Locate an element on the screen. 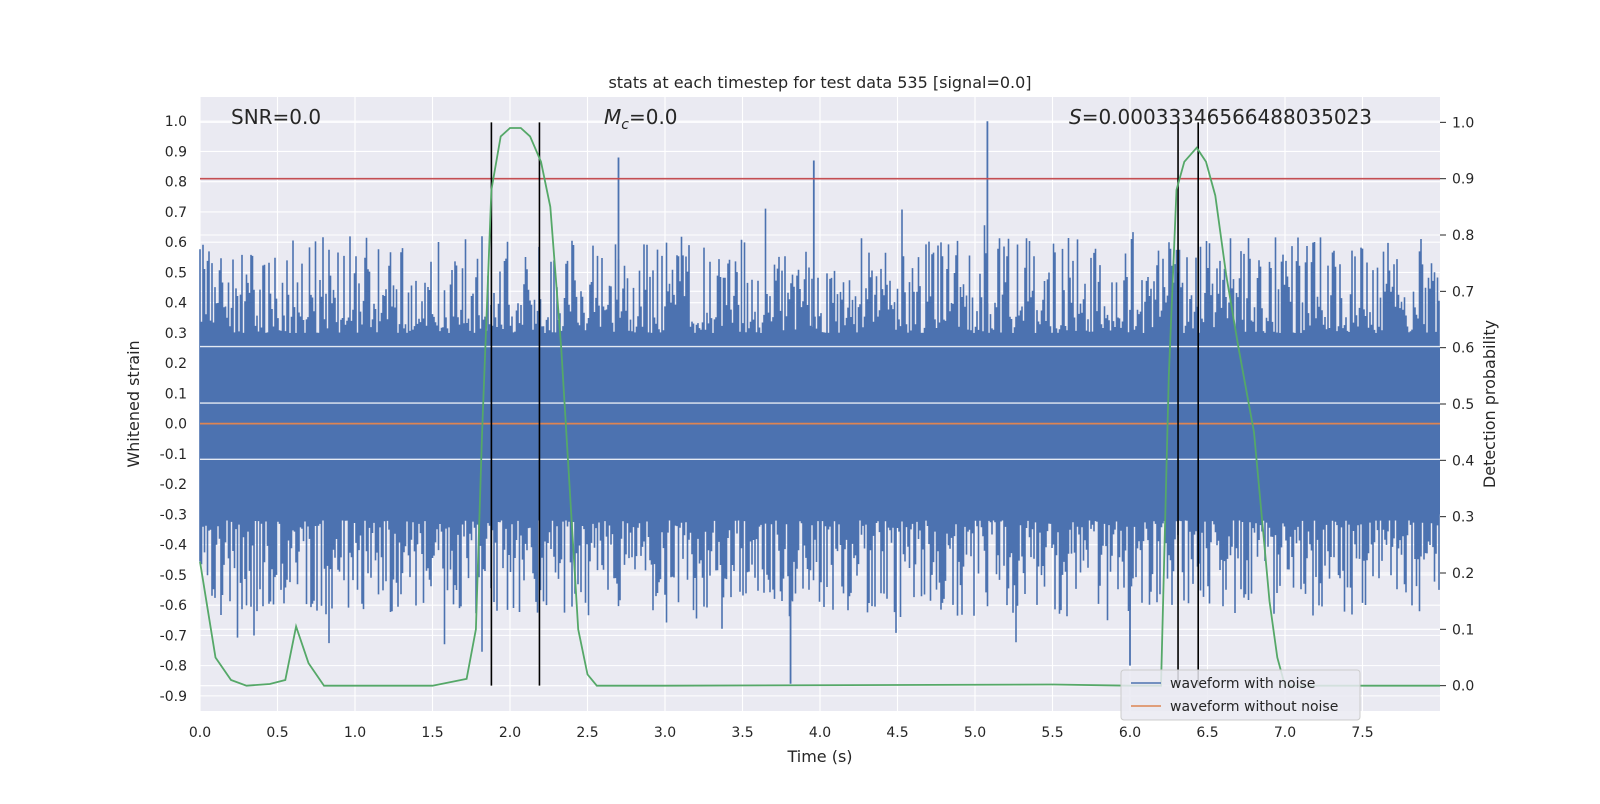 This screenshot has height=804, width=1600. y2-axis-ticks: 1.0 0.9 0.8 0.7 0.6 0.5 0.4 0.3 0.2 0.1 0.0 is located at coordinates (1457, 405).